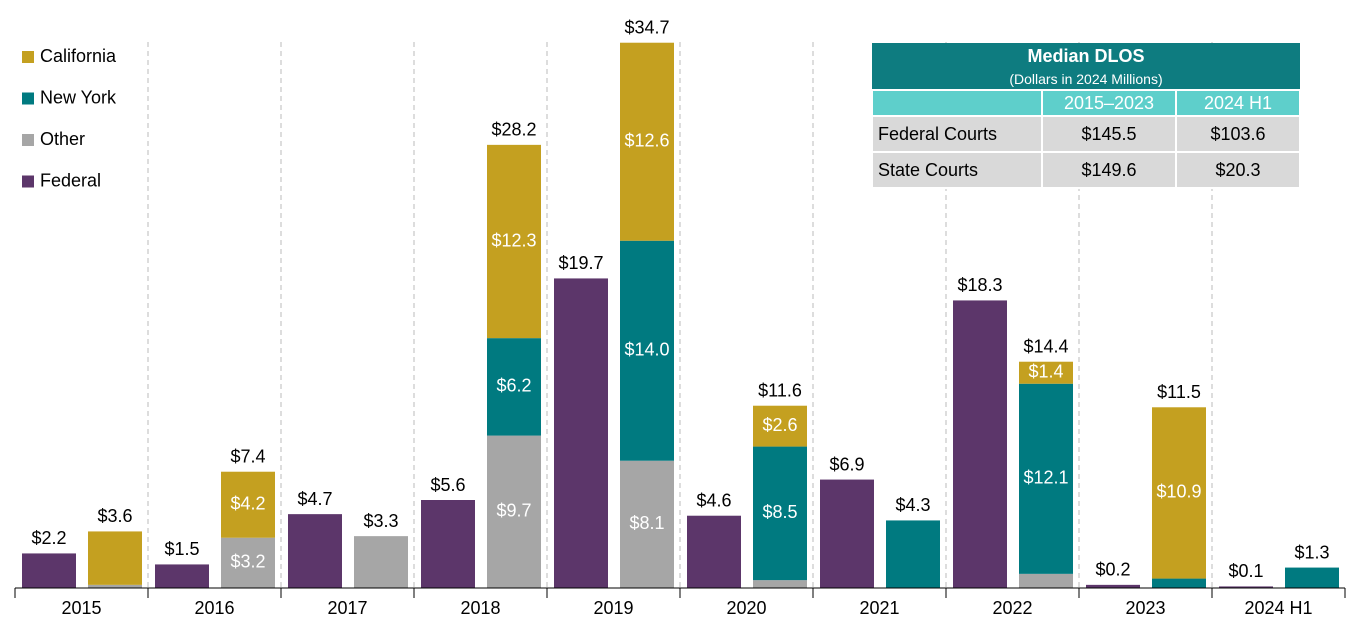 This screenshot has height=619, width=1351. I want to click on x-tick-label: 2018, so click(480, 608).